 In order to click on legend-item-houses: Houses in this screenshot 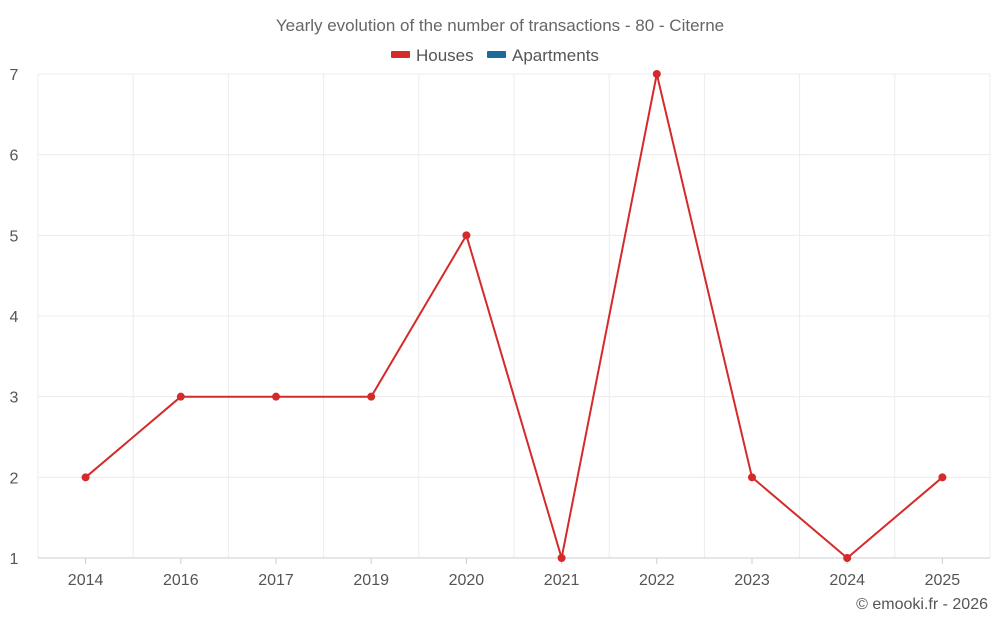, I will do `click(432, 55)`.